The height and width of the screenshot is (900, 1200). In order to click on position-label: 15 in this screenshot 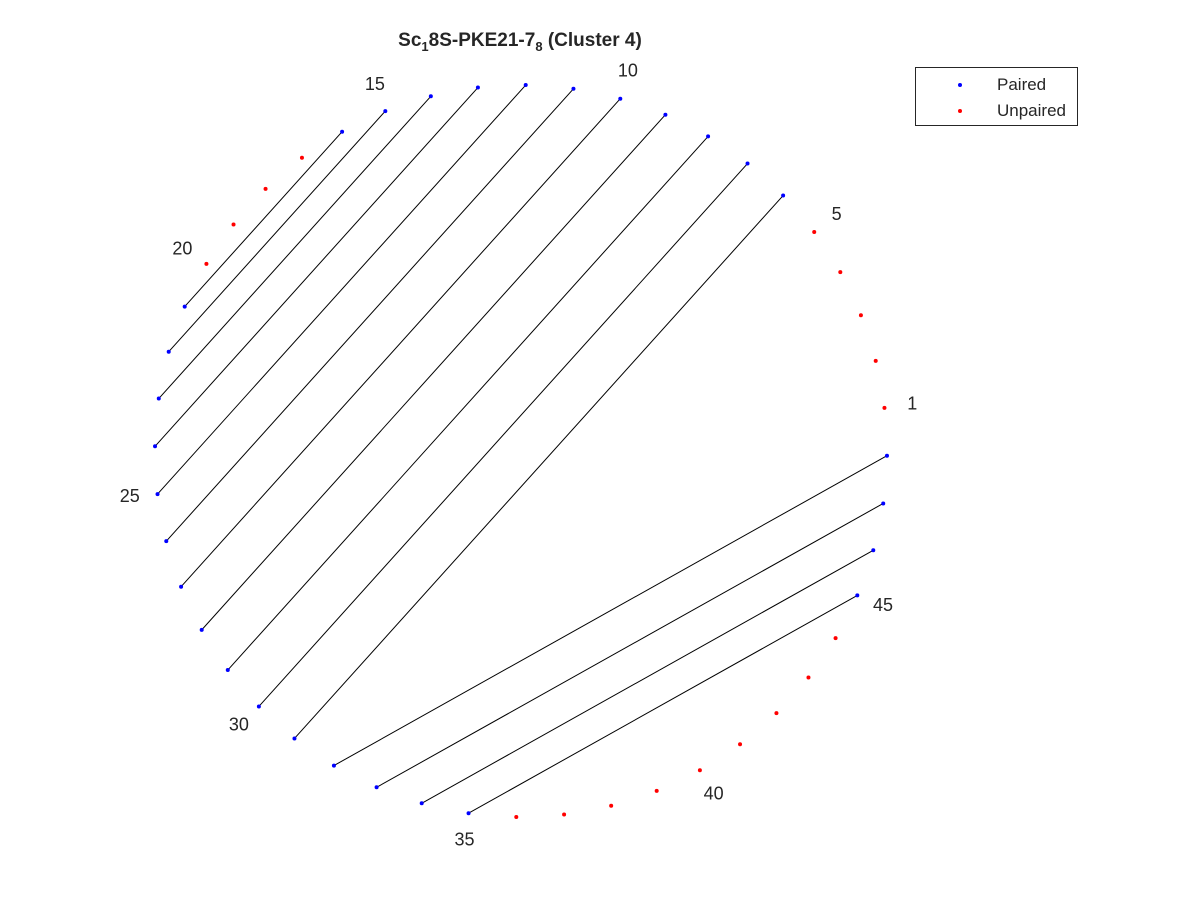, I will do `click(375, 84)`.